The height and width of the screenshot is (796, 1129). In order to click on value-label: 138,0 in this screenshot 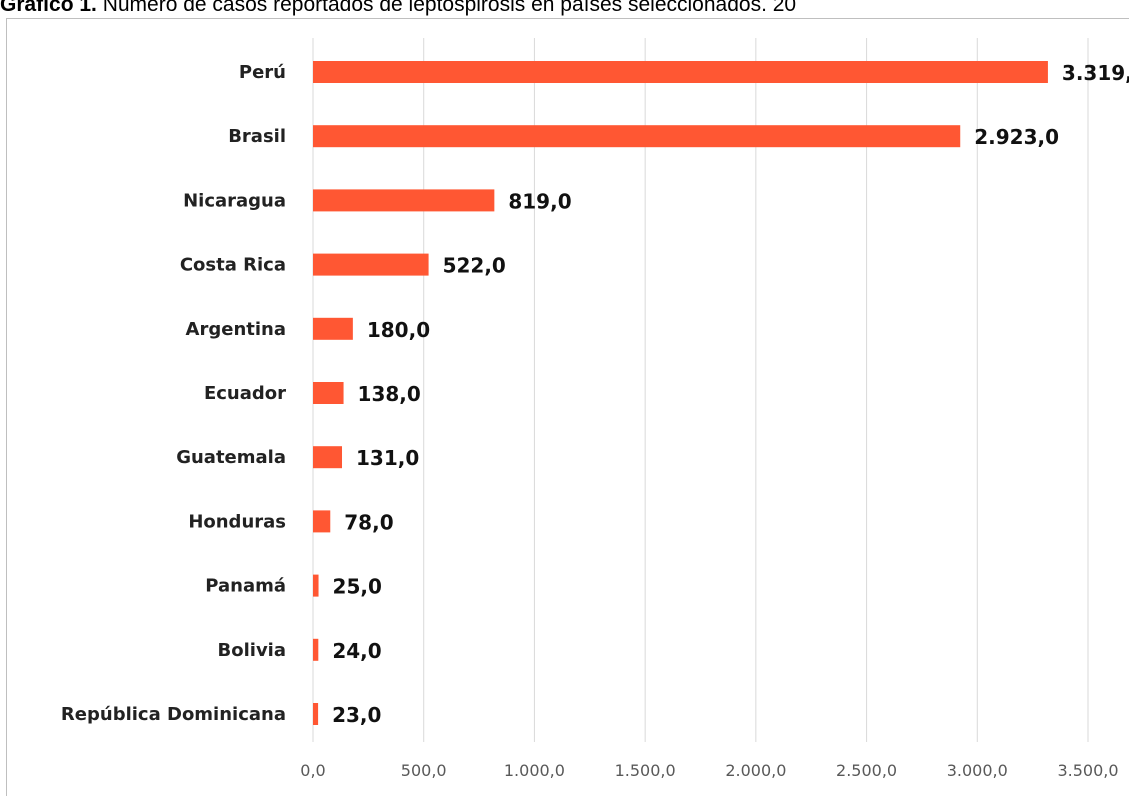, I will do `click(389, 394)`.